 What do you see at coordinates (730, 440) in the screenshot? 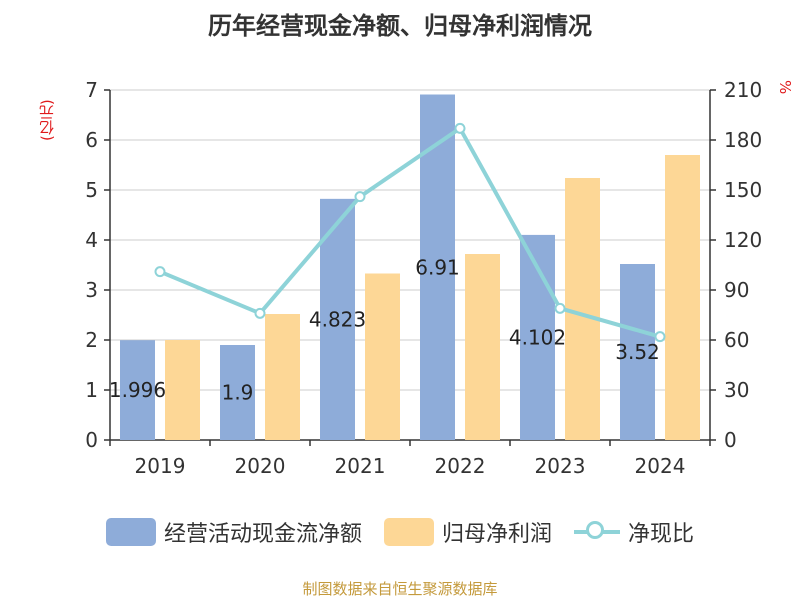
I see `right-axis-tick-label: 0` at bounding box center [730, 440].